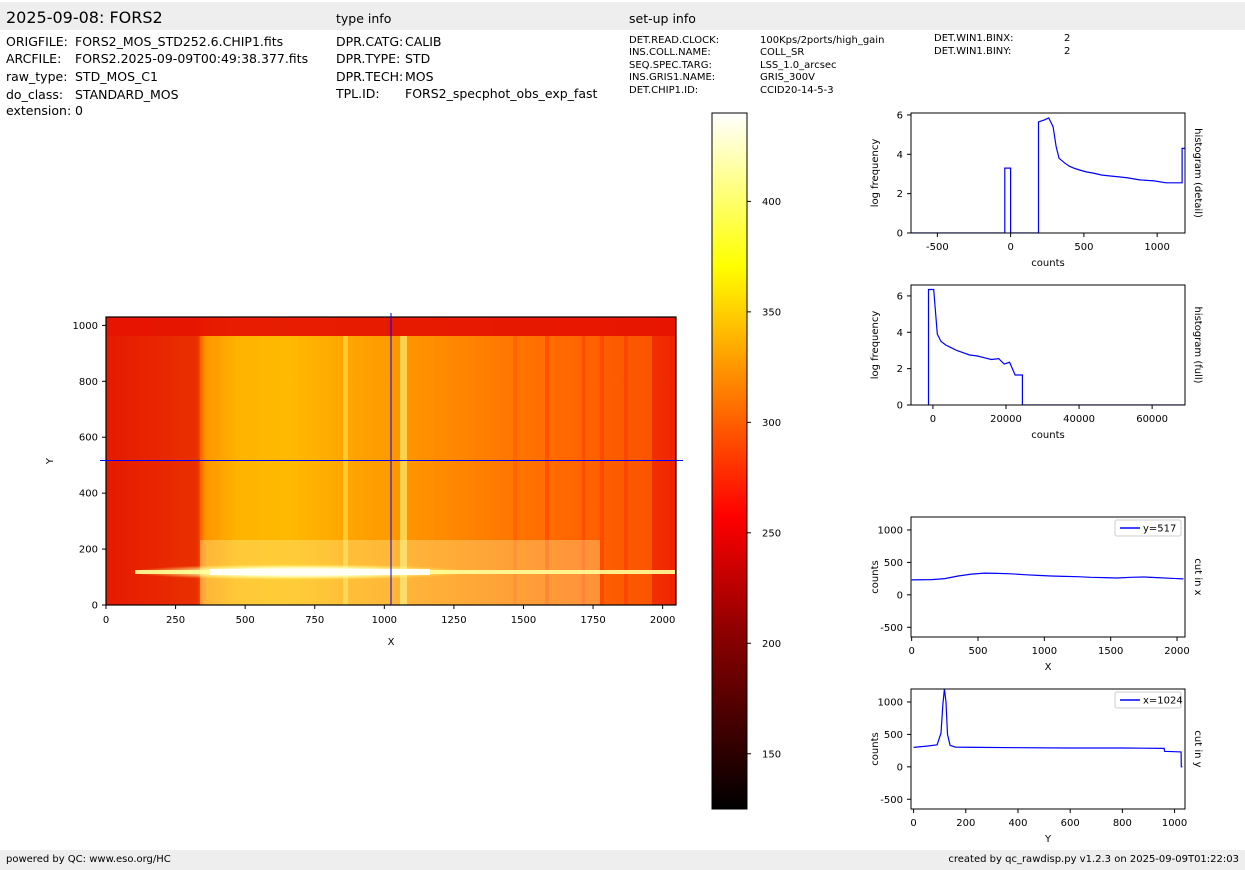 Image resolution: width=1245 pixels, height=870 pixels. What do you see at coordinates (423, 41) in the screenshot?
I see `type-info-value: CALIB` at bounding box center [423, 41].